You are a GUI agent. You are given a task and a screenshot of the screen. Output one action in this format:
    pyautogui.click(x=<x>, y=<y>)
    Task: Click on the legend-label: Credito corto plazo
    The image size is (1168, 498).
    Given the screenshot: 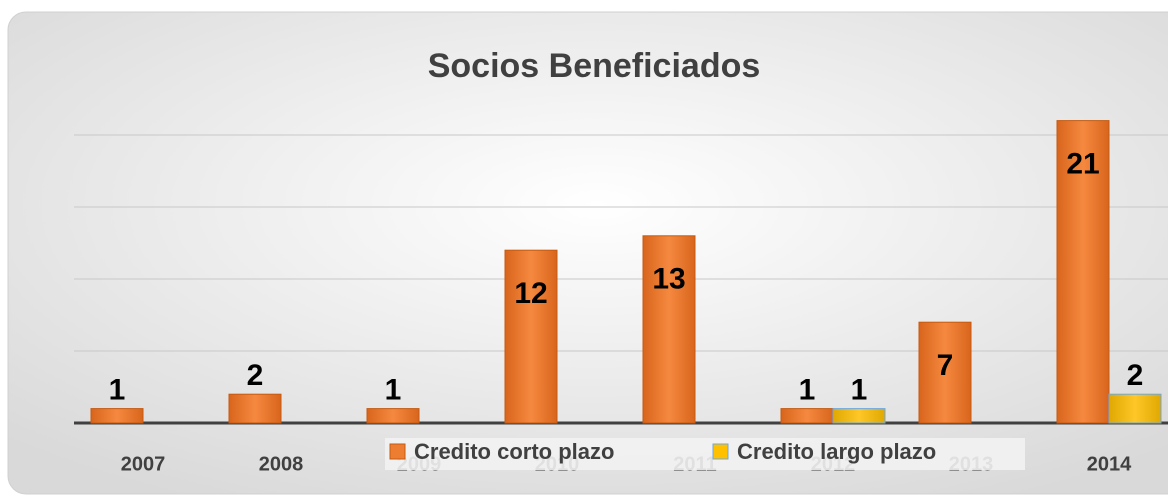 What is the action you would take?
    pyautogui.click(x=514, y=451)
    